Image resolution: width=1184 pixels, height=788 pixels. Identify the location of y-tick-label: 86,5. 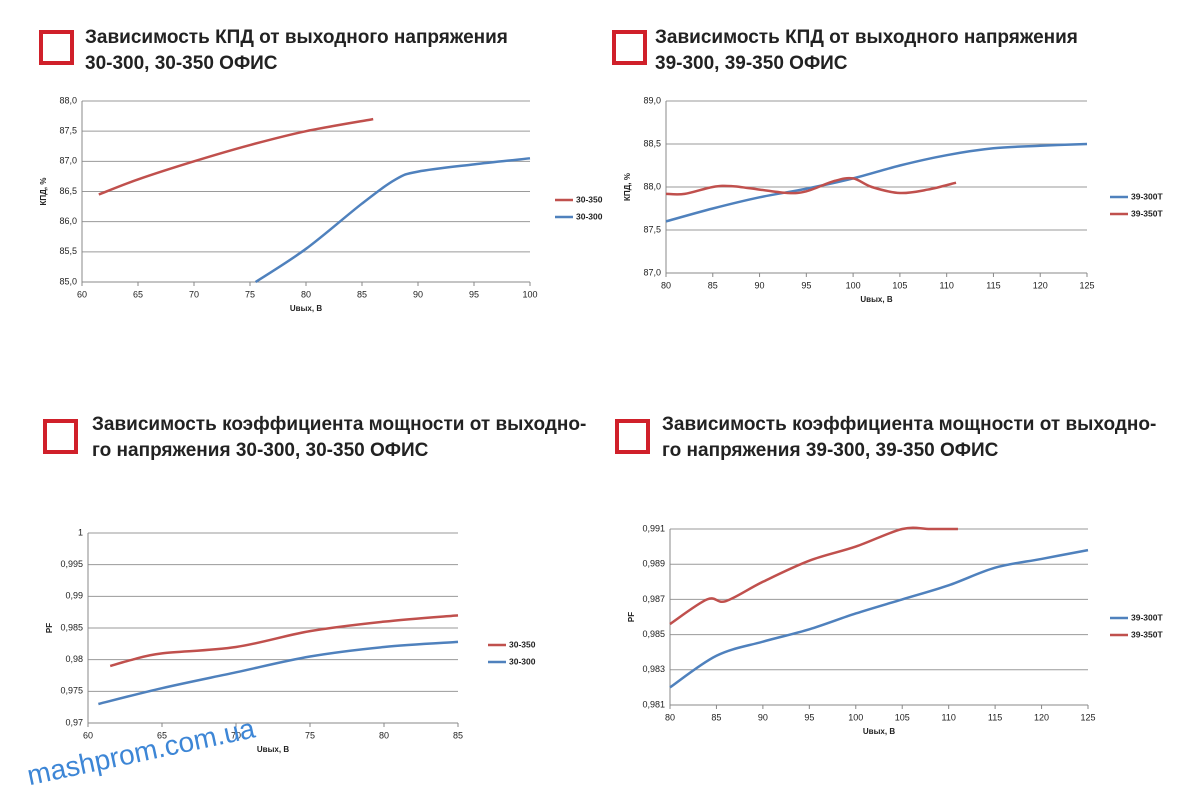
(68, 191).